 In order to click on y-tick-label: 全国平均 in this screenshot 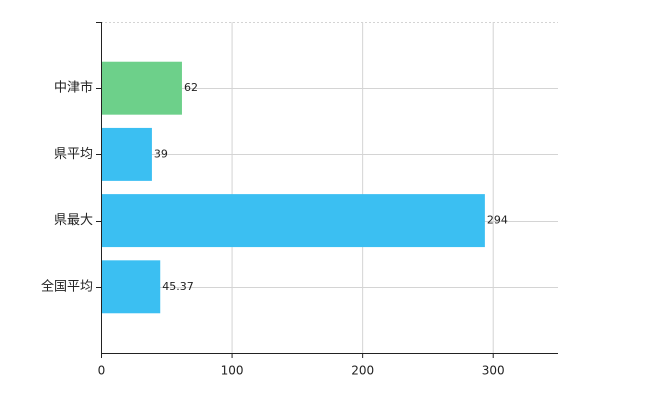, I will do `click(67, 286)`.